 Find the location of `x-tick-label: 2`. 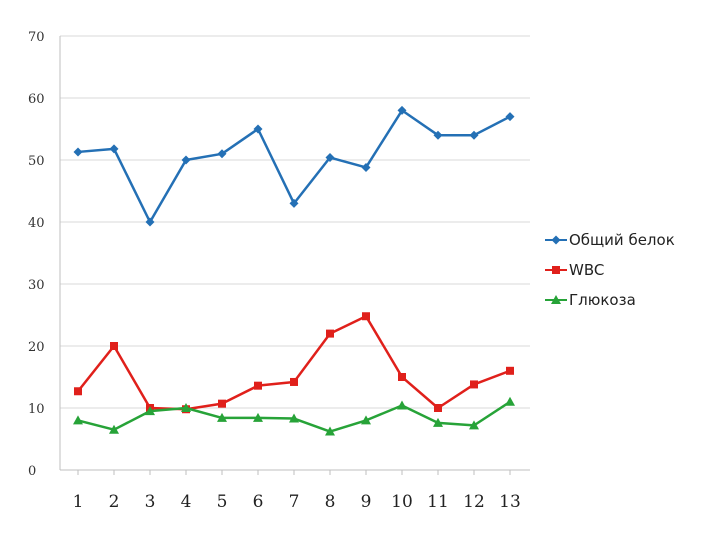

x-tick-label: 2 is located at coordinates (114, 502).